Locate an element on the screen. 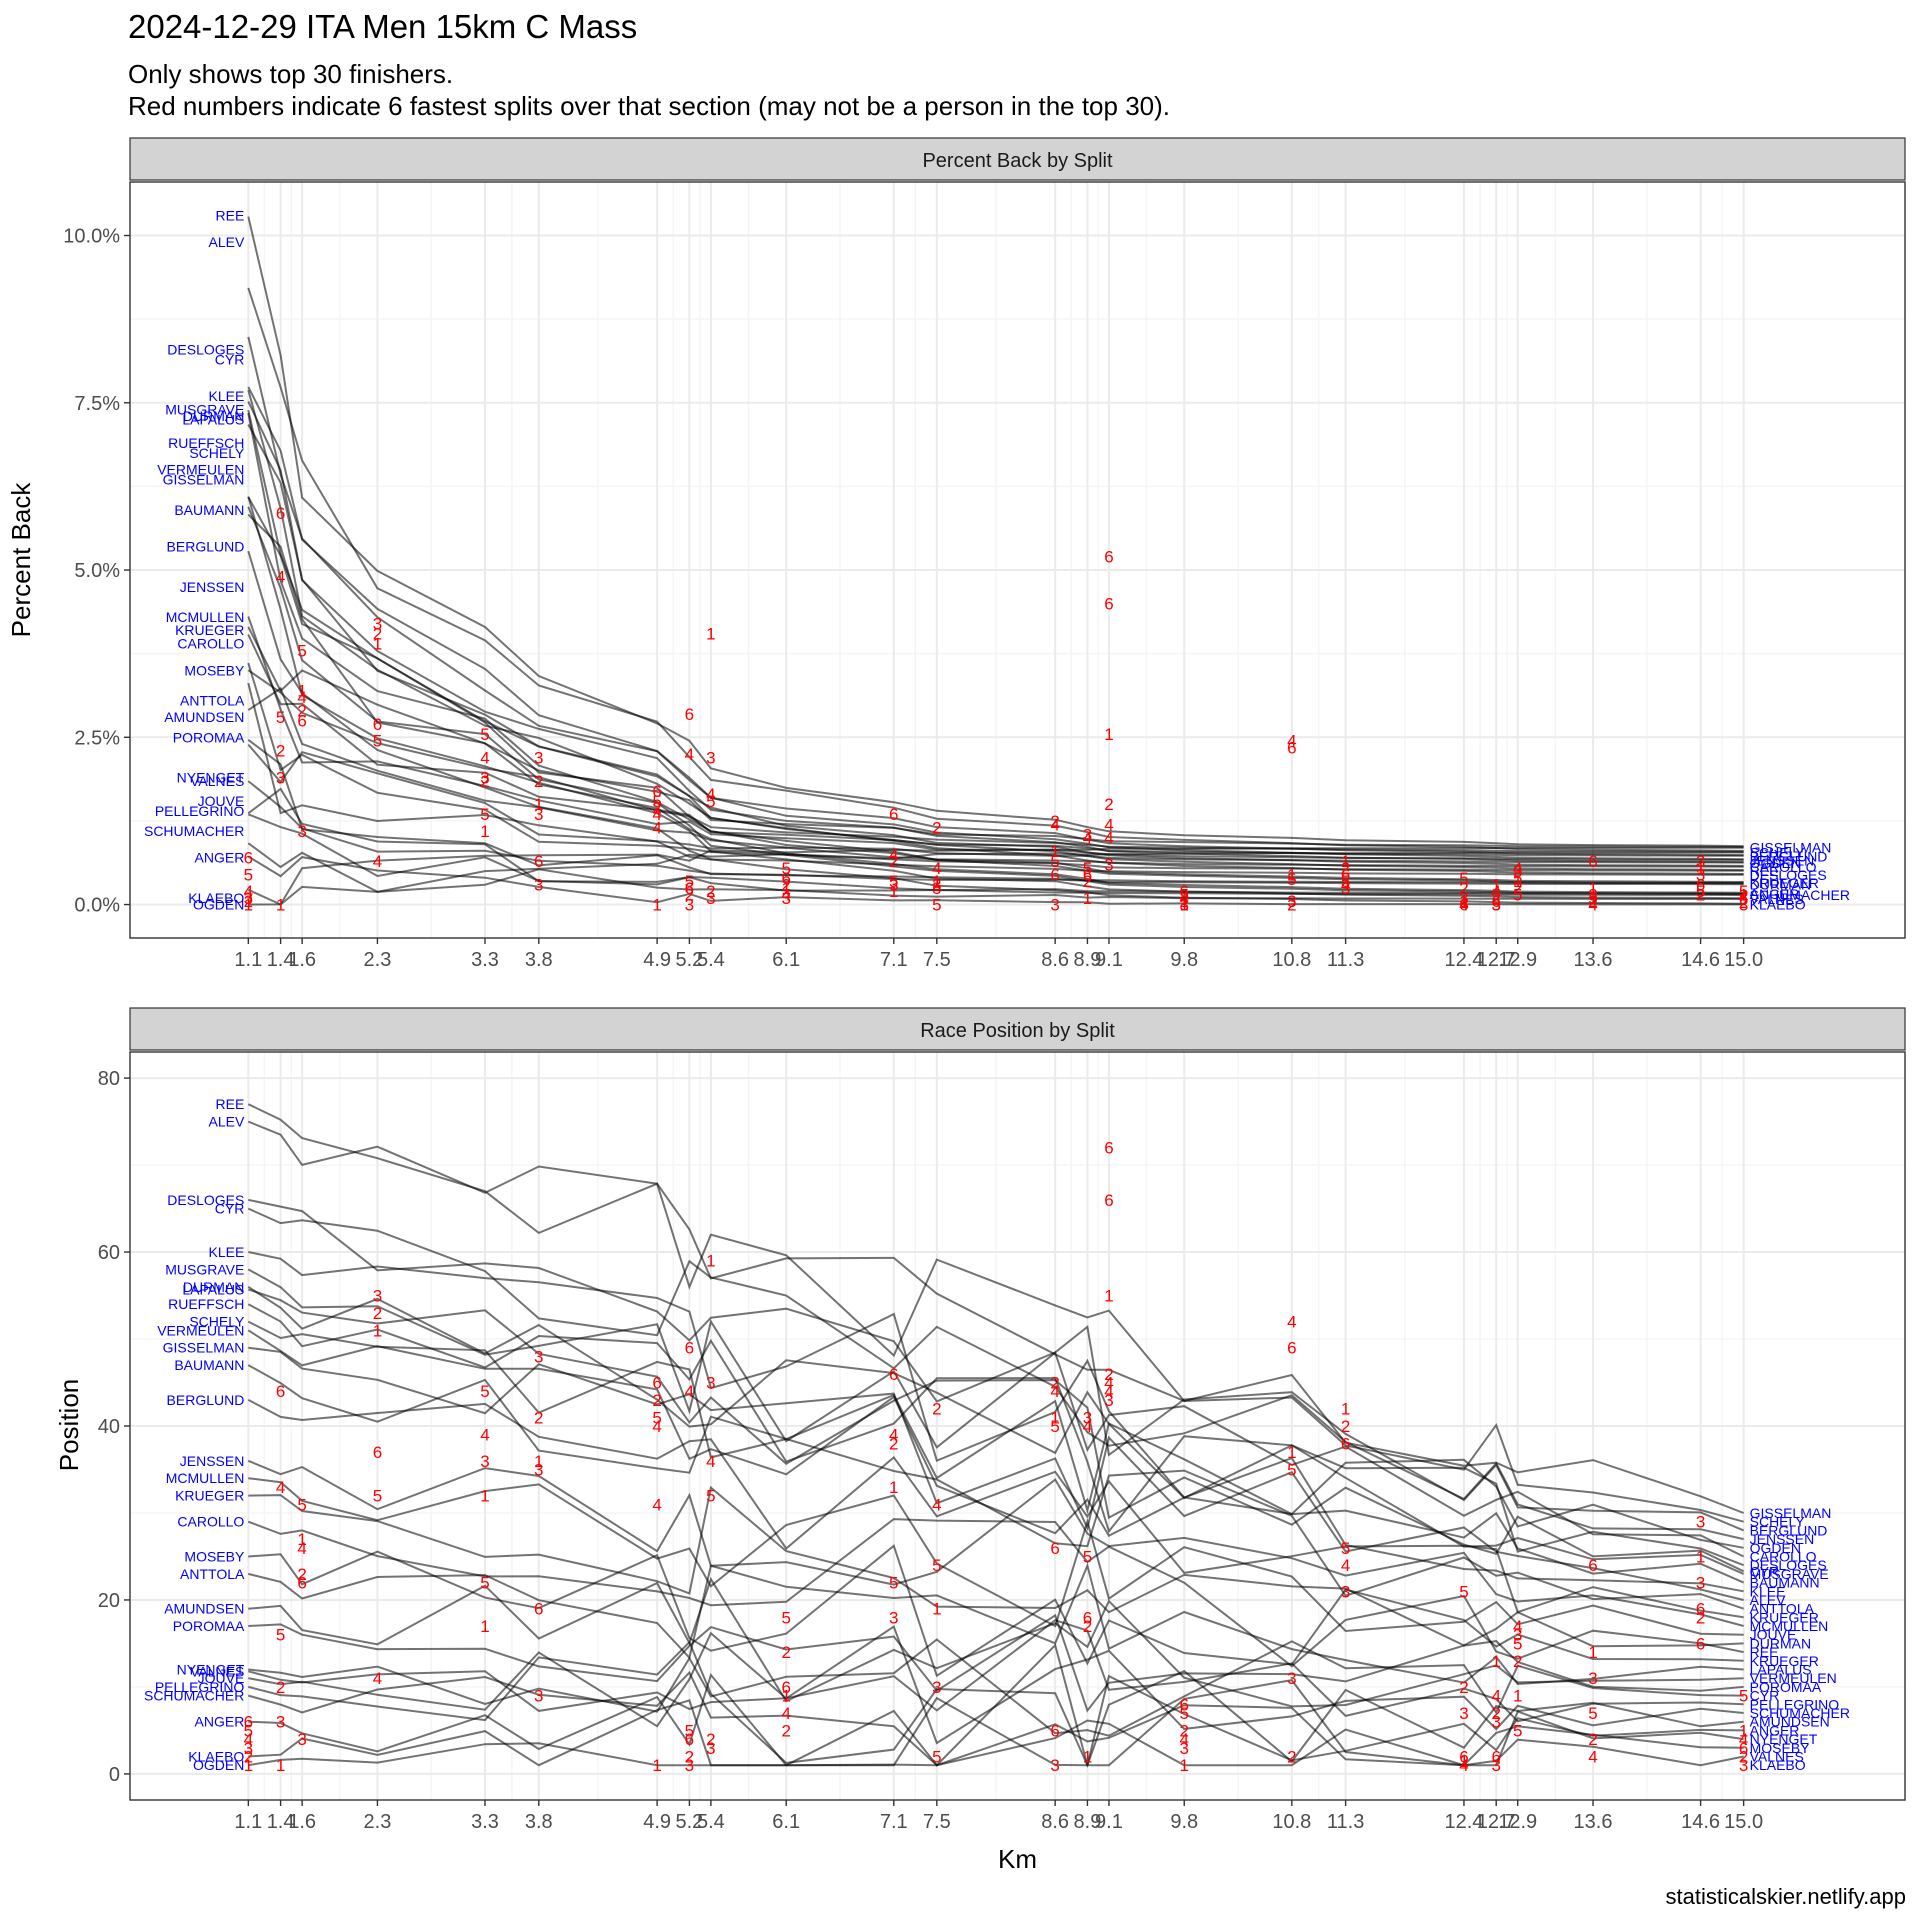  athlete-start-label: MOSEBY is located at coordinates (214, 670).